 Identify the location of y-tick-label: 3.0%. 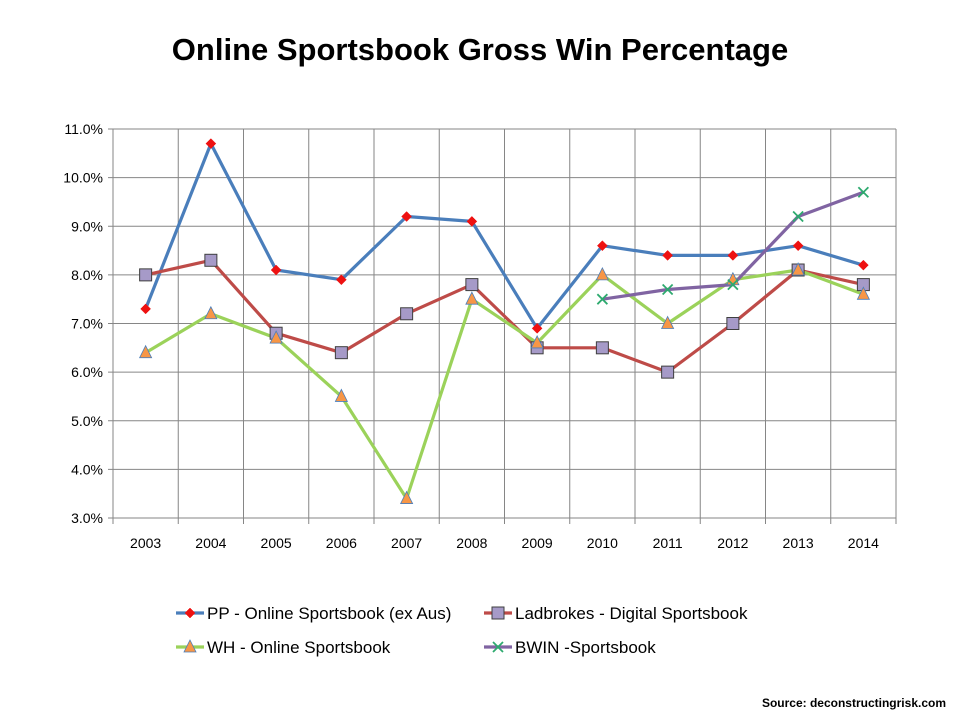
(87, 518).